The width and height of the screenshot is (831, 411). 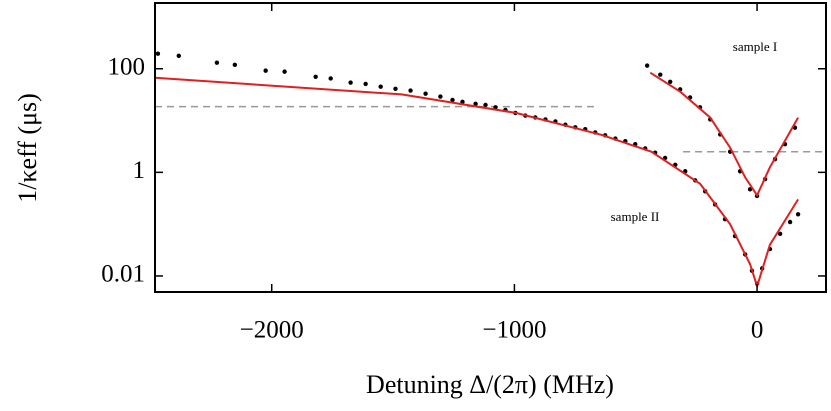 I want to click on x-axis-label: Detuning Δ/(2π) (MHz), so click(x=490, y=384).